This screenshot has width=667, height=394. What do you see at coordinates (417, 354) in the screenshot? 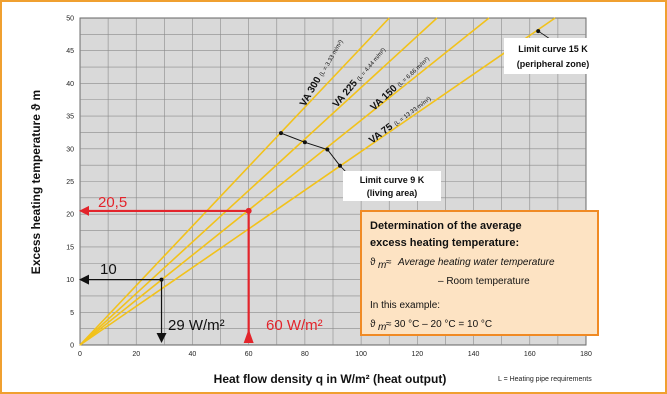
I see `x-tick-label: 120` at bounding box center [417, 354].